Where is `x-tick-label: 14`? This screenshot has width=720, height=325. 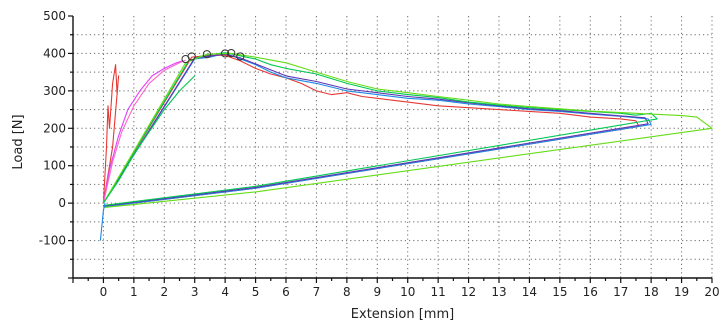
x-tick-label: 14 is located at coordinates (529, 292).